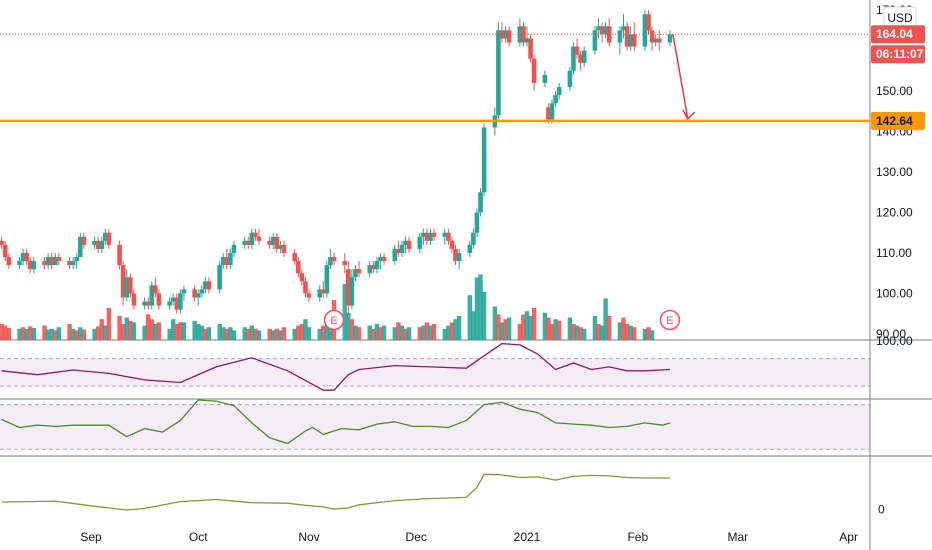 Image resolution: width=932 pixels, height=550 pixels. Describe the element at coordinates (334, 320) in the screenshot. I see `earnings-marker-0: E` at that location.